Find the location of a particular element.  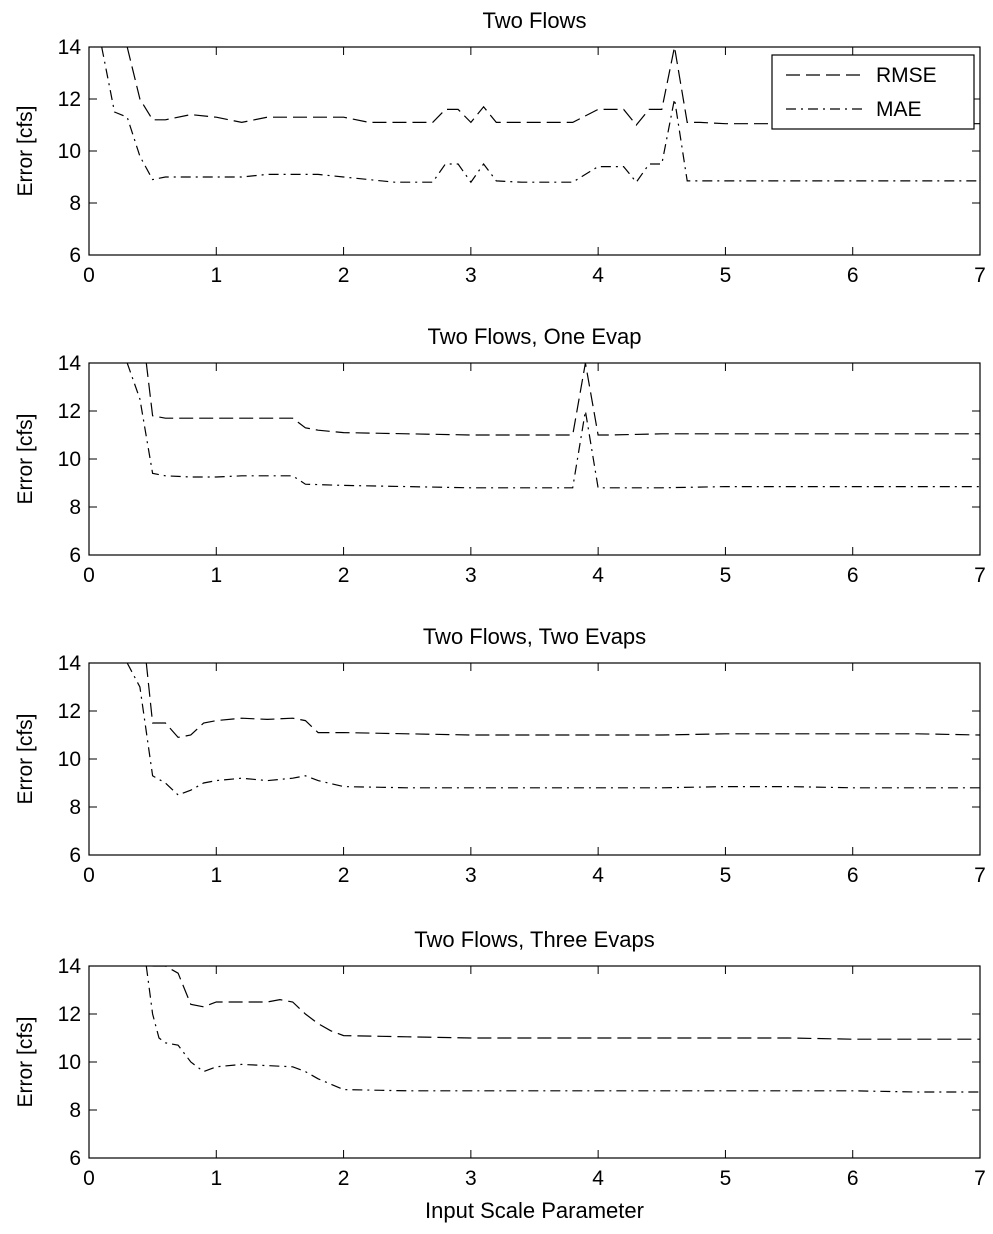

panel-title: Two Flows, One Evap is located at coordinates (535, 336).